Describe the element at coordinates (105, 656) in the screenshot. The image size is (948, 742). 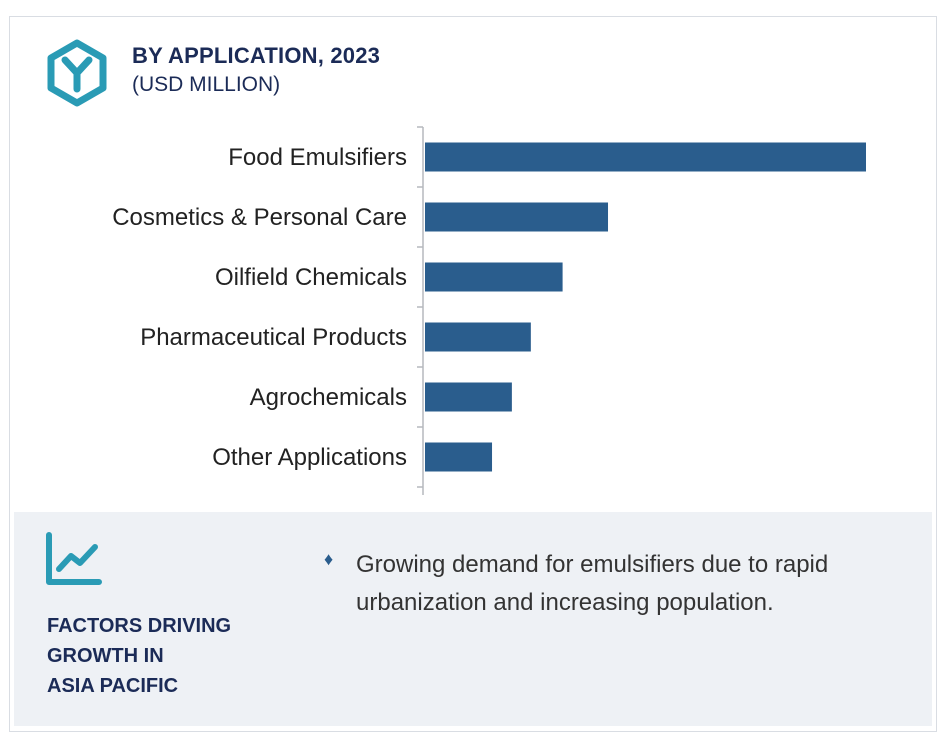
I see `factors-heading-line: GROWTH IN` at that location.